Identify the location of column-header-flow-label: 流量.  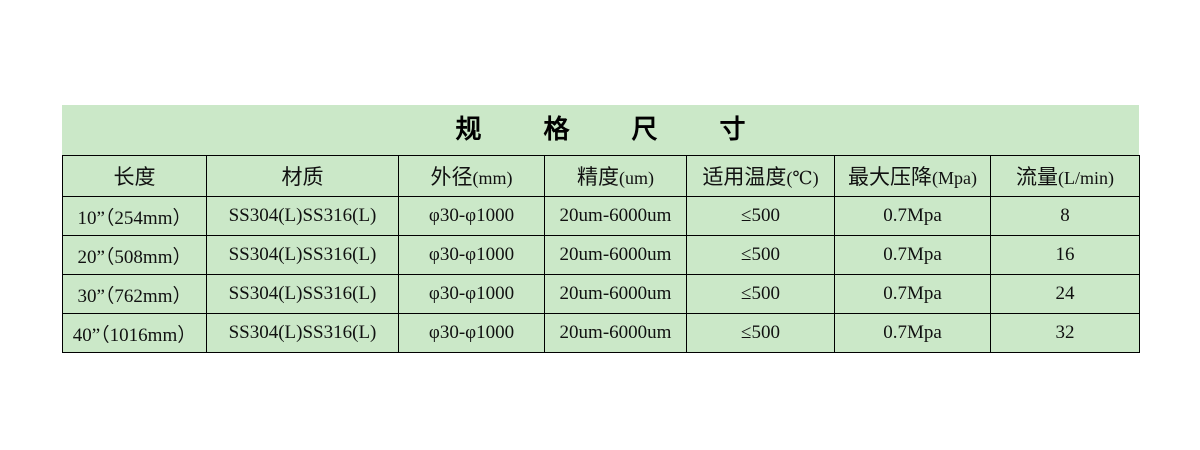
(1037, 177).